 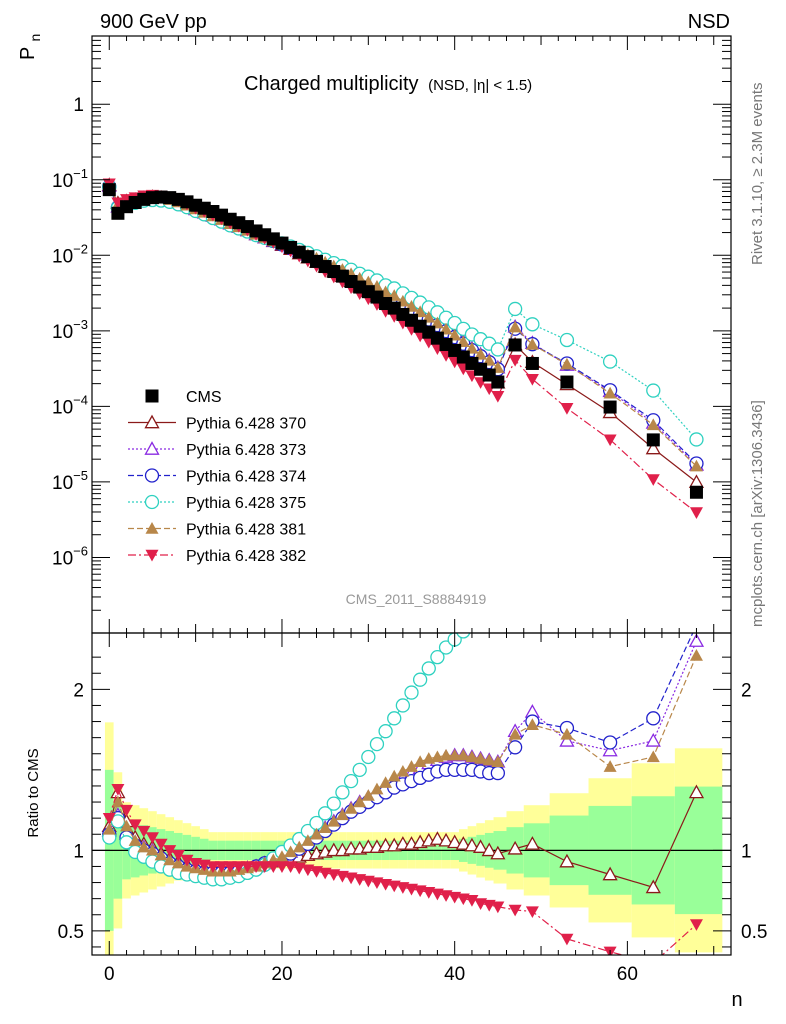 What do you see at coordinates (80, 324) in the screenshot?
I see `y-tick-exp: −3` at bounding box center [80, 324].